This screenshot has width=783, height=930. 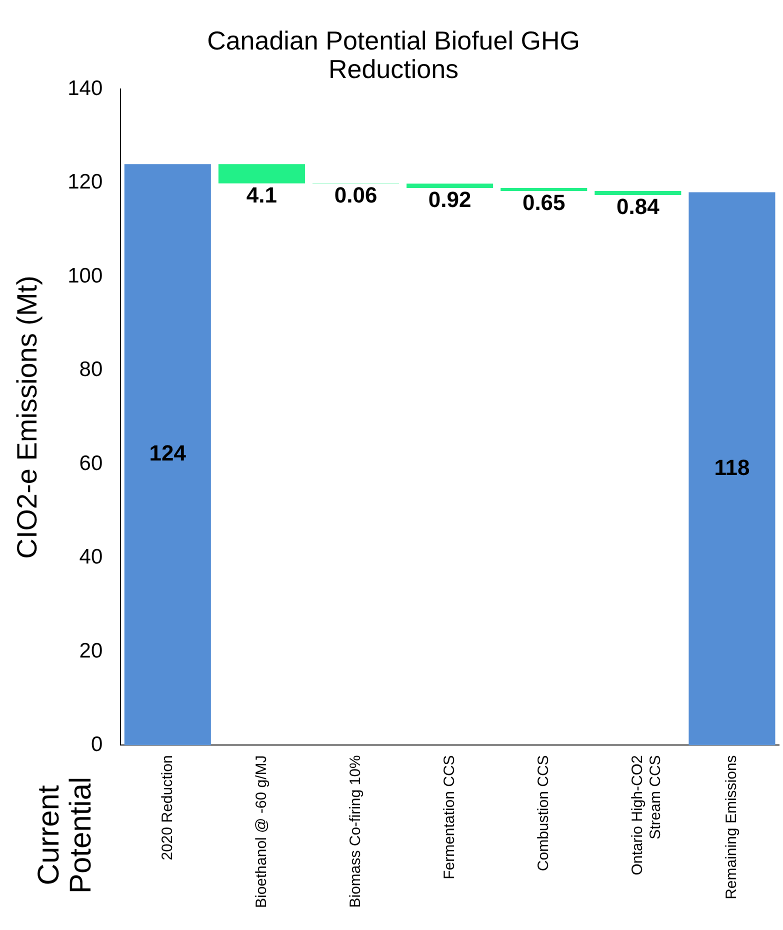 I want to click on data-label: 124, so click(x=168, y=453).